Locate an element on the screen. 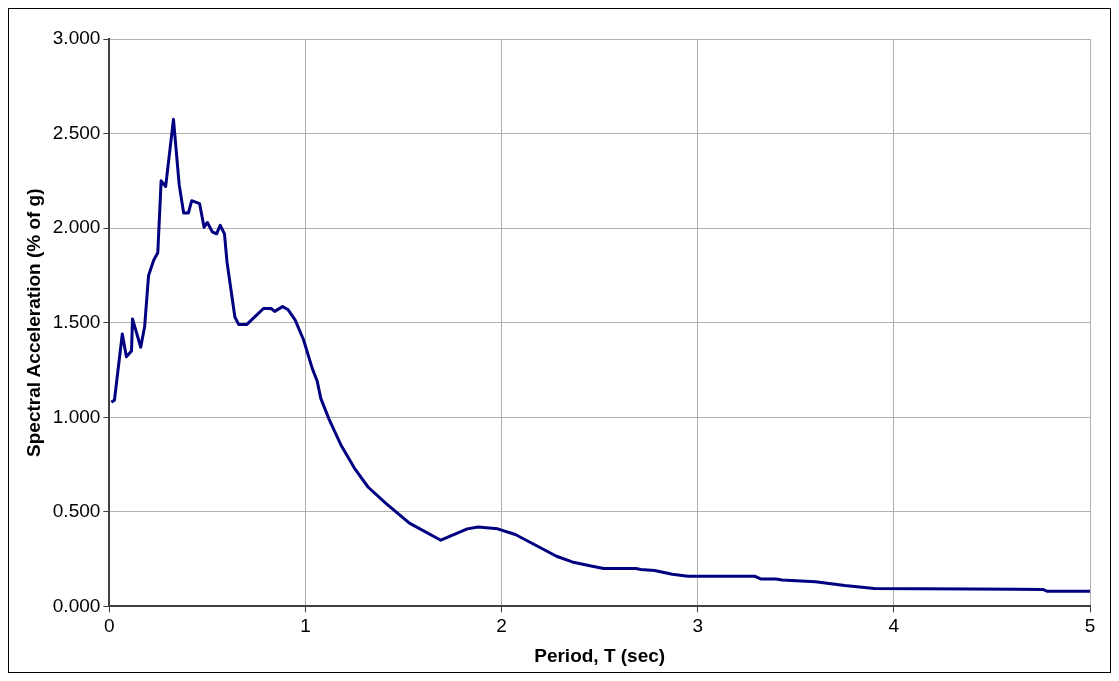 The width and height of the screenshot is (1119, 681). x-tick-label: 3 is located at coordinates (698, 626).